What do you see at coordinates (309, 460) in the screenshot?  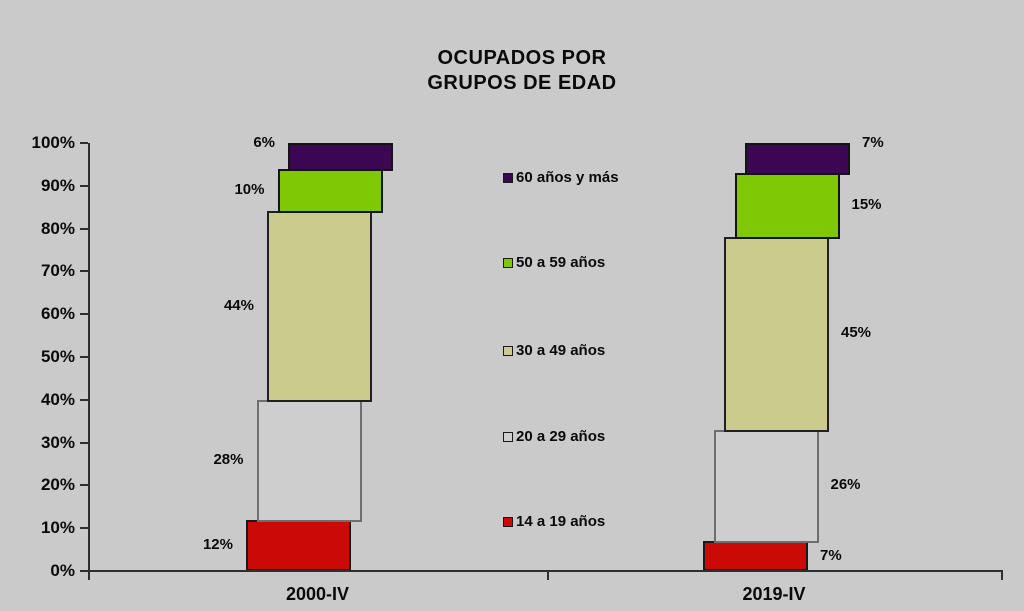 I see `bar-segment-2000-IV-20-a-29-años` at bounding box center [309, 460].